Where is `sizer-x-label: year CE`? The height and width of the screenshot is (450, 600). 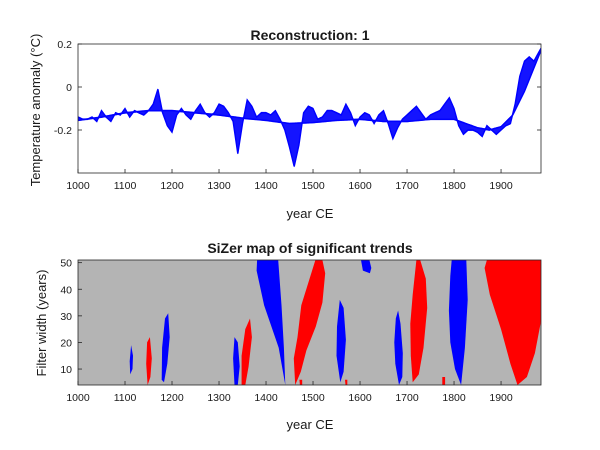 sizer-x-label: year CE is located at coordinates (310, 424).